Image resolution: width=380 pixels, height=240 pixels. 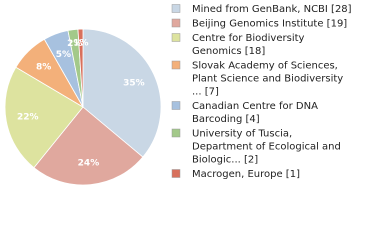 I want to click on legend-label: Plant Science and Biodiversity, so click(x=267, y=79).